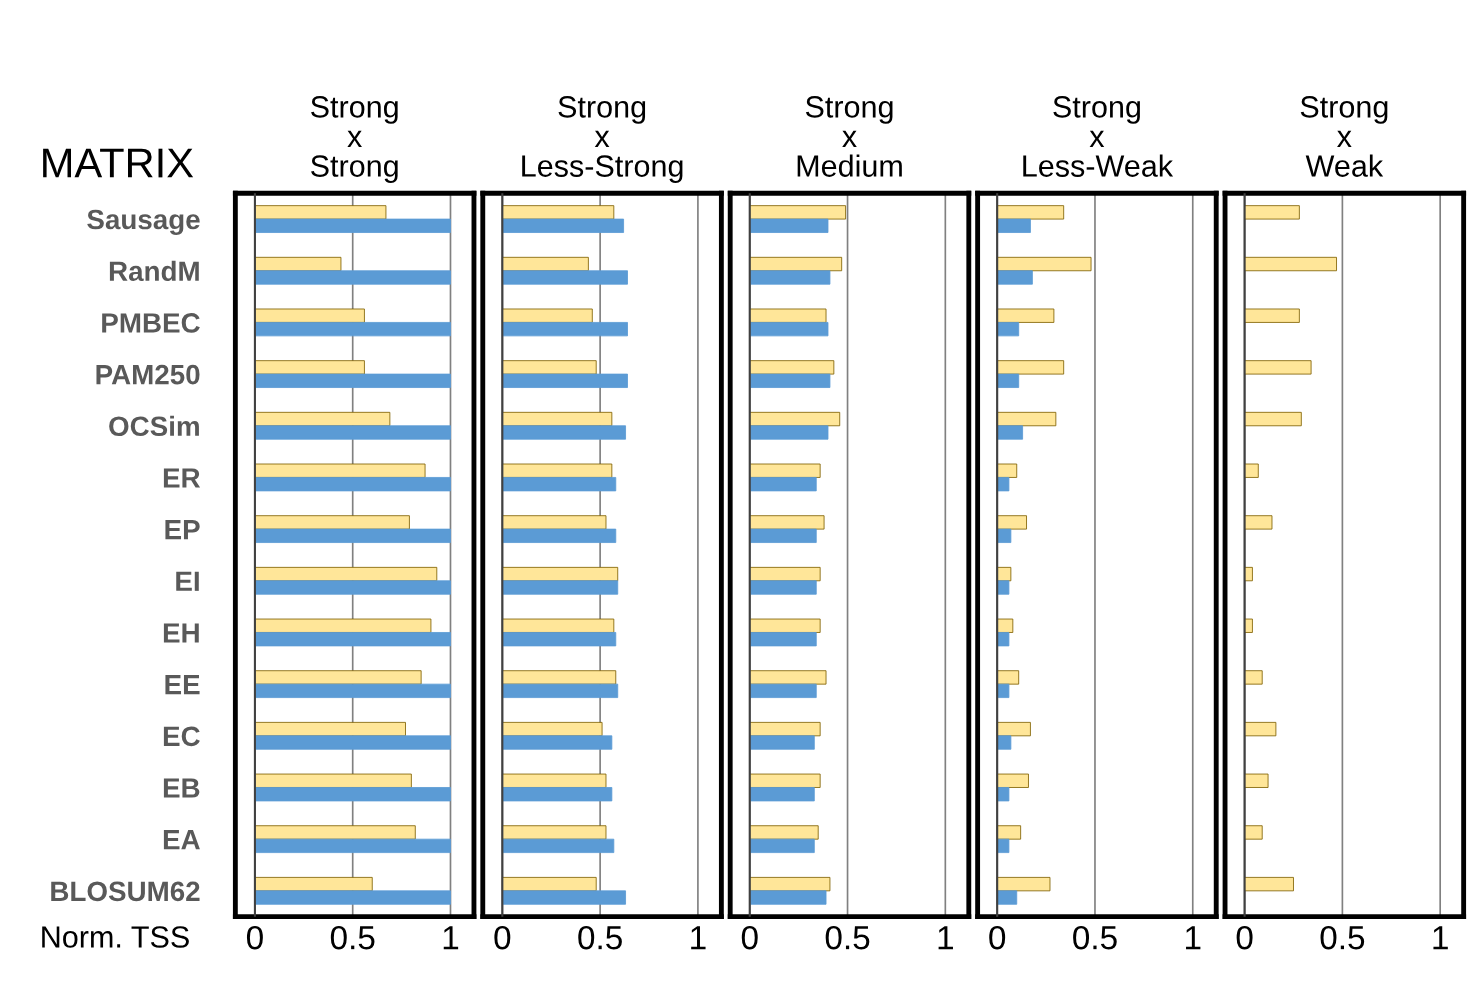 This screenshot has height=991, width=1471. Describe the element at coordinates (148, 374) in the screenshot. I see `y-tick-label: PAM250` at that location.